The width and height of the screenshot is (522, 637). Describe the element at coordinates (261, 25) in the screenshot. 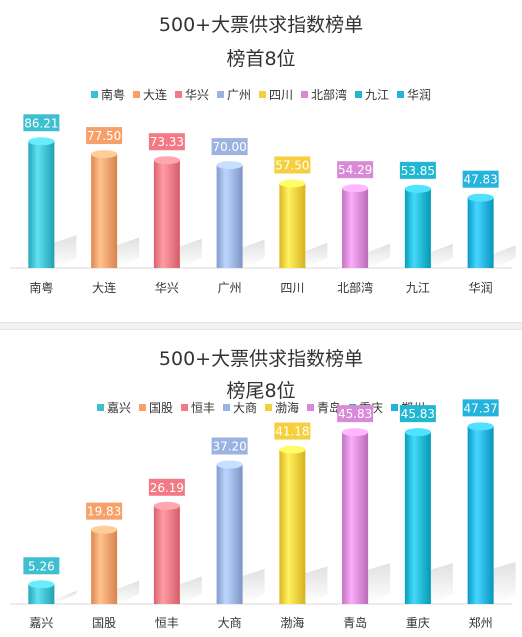

I see `chart-title: 500+大票供求指数榜单` at that location.